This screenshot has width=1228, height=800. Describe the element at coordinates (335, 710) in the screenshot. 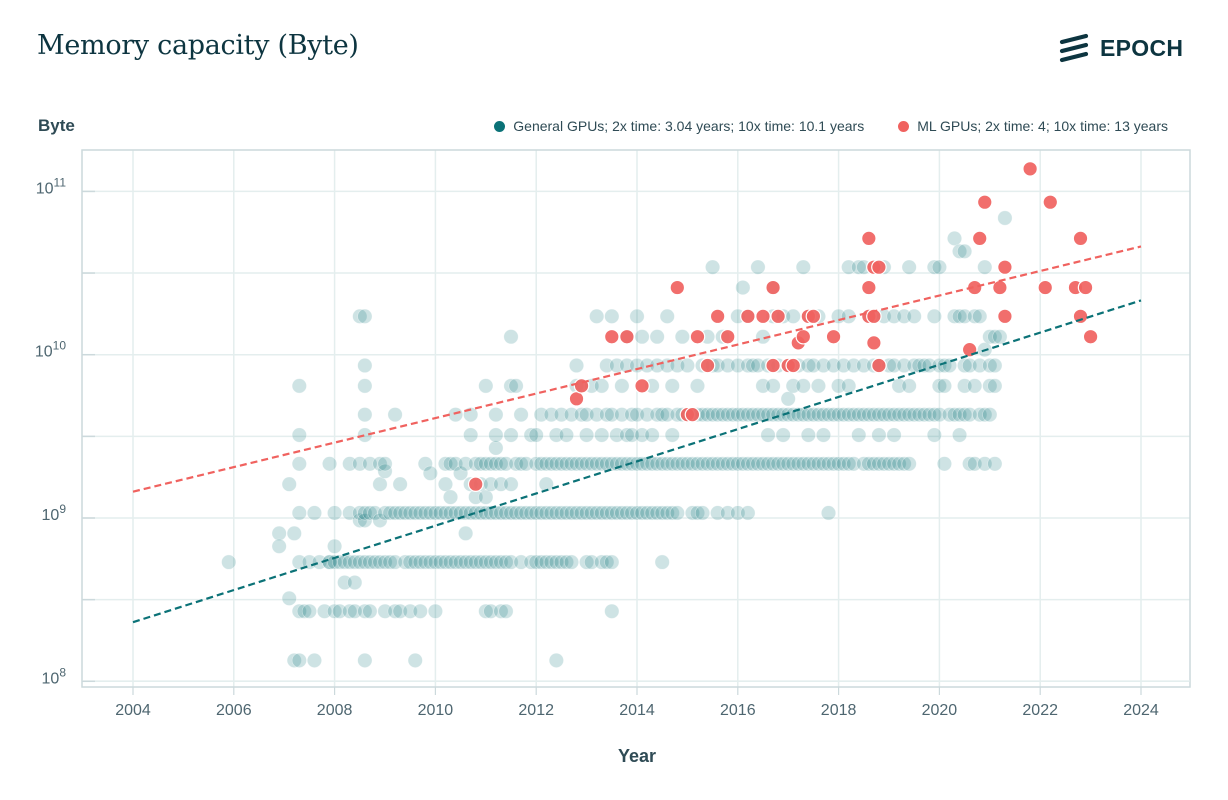

I see `x-tick-label: 2008` at that location.